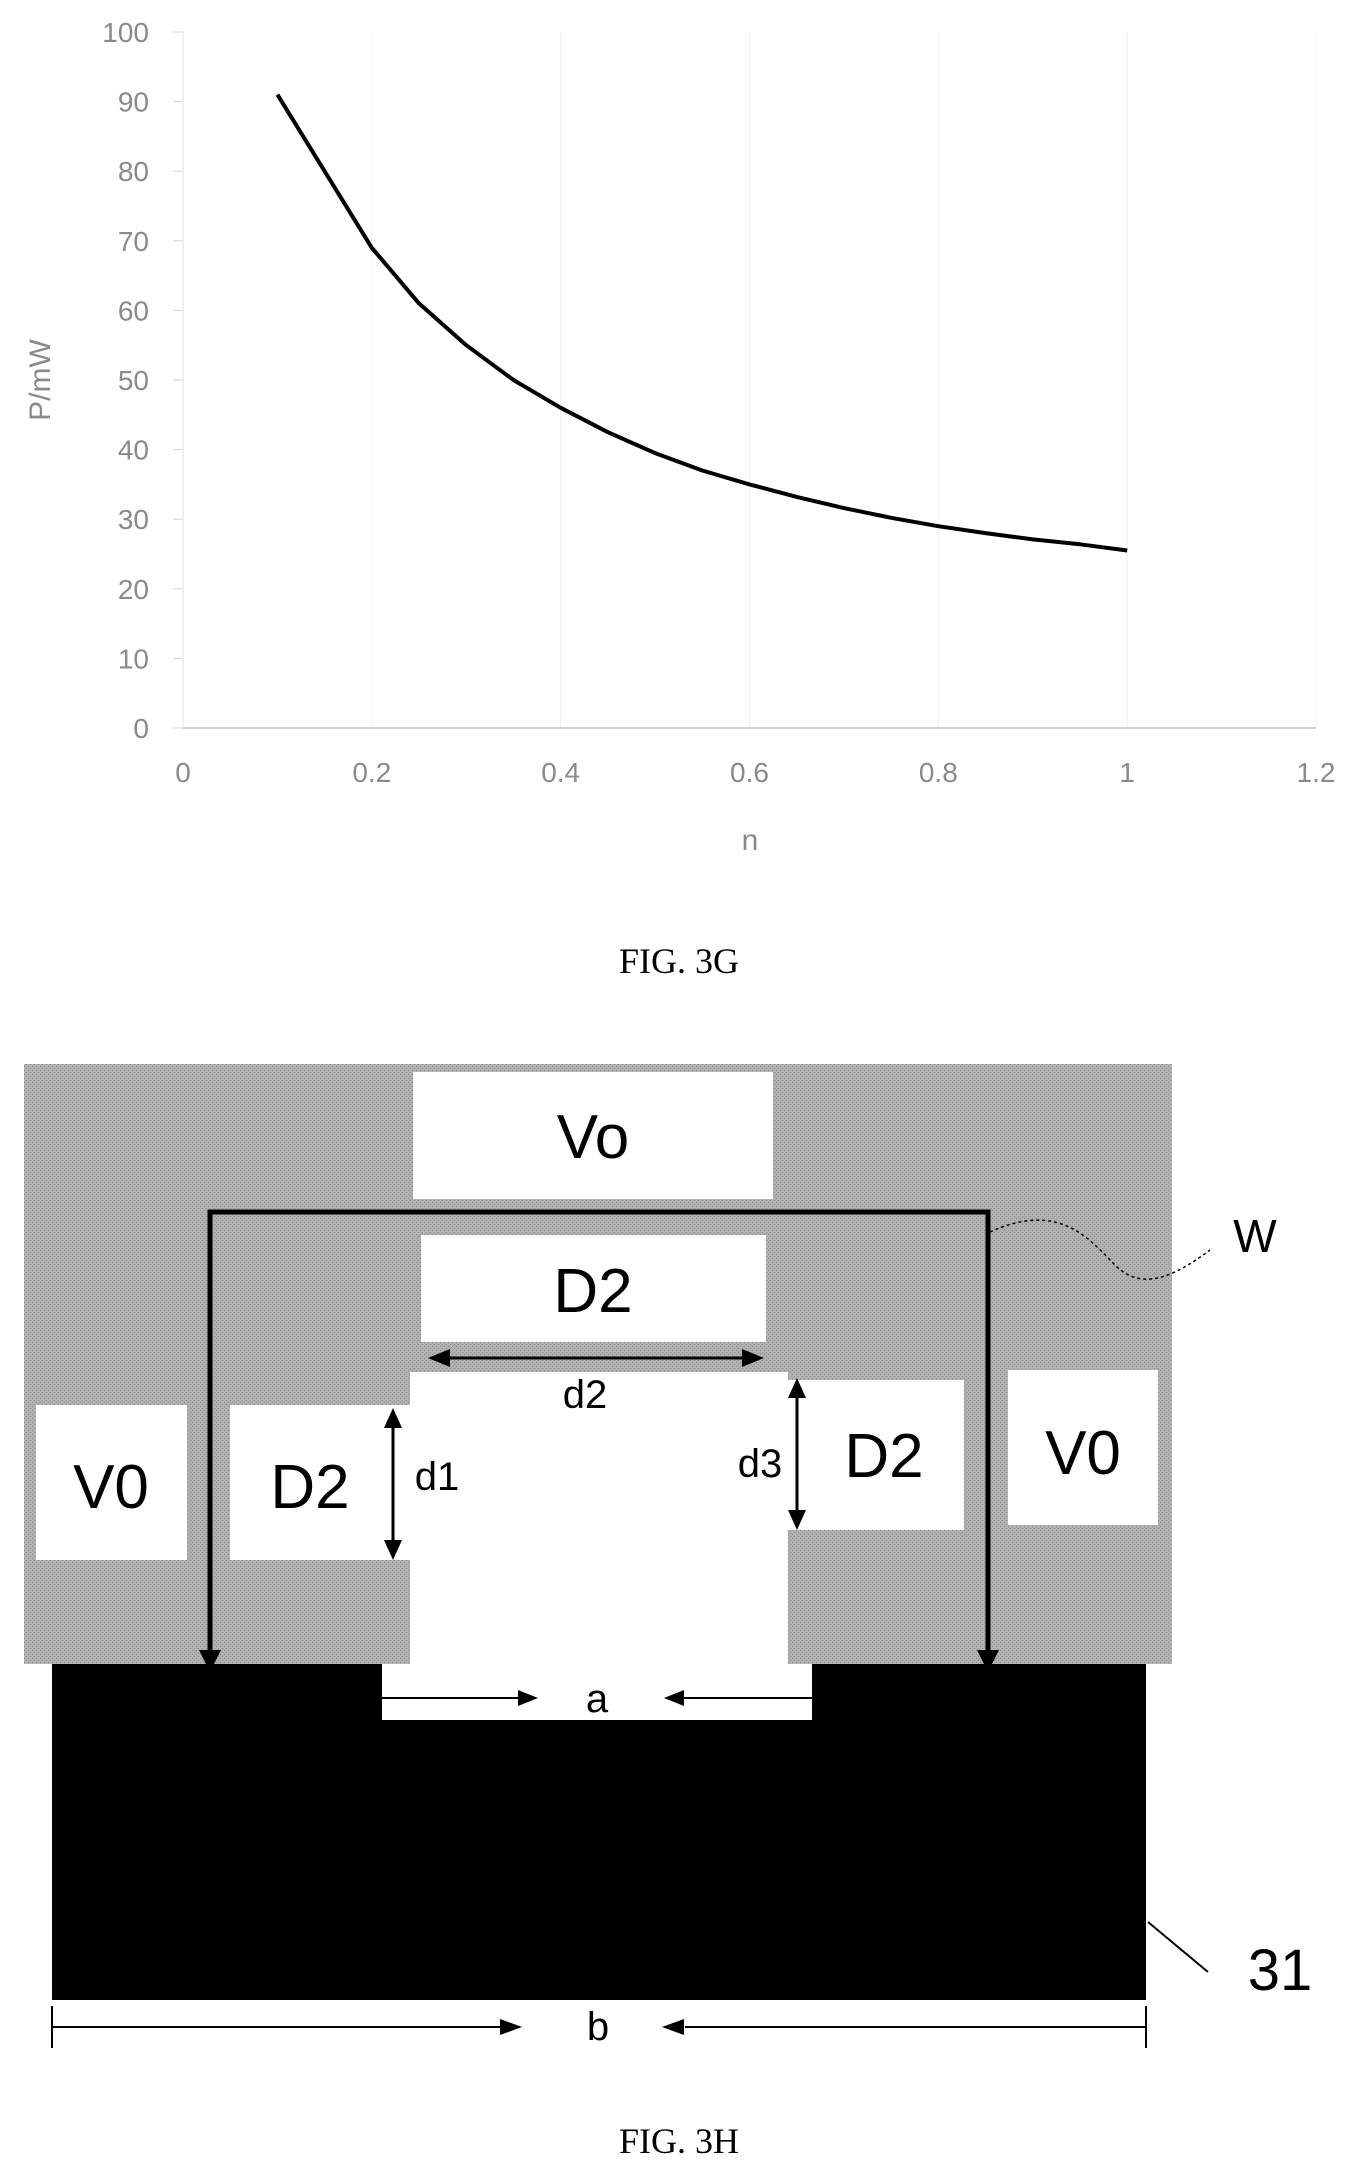 This screenshot has height=2182, width=1358. What do you see at coordinates (797, 1520) in the screenshot?
I see `d3-arrowhead-bottom` at bounding box center [797, 1520].